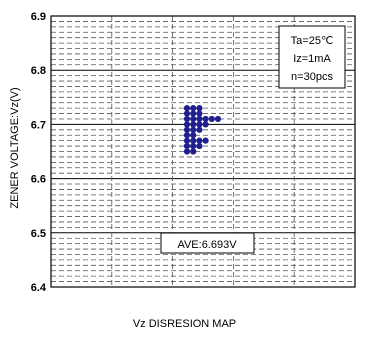 This screenshot has width=369, height=339. I want to click on average-box: AVE:6.693V, so click(207, 243).